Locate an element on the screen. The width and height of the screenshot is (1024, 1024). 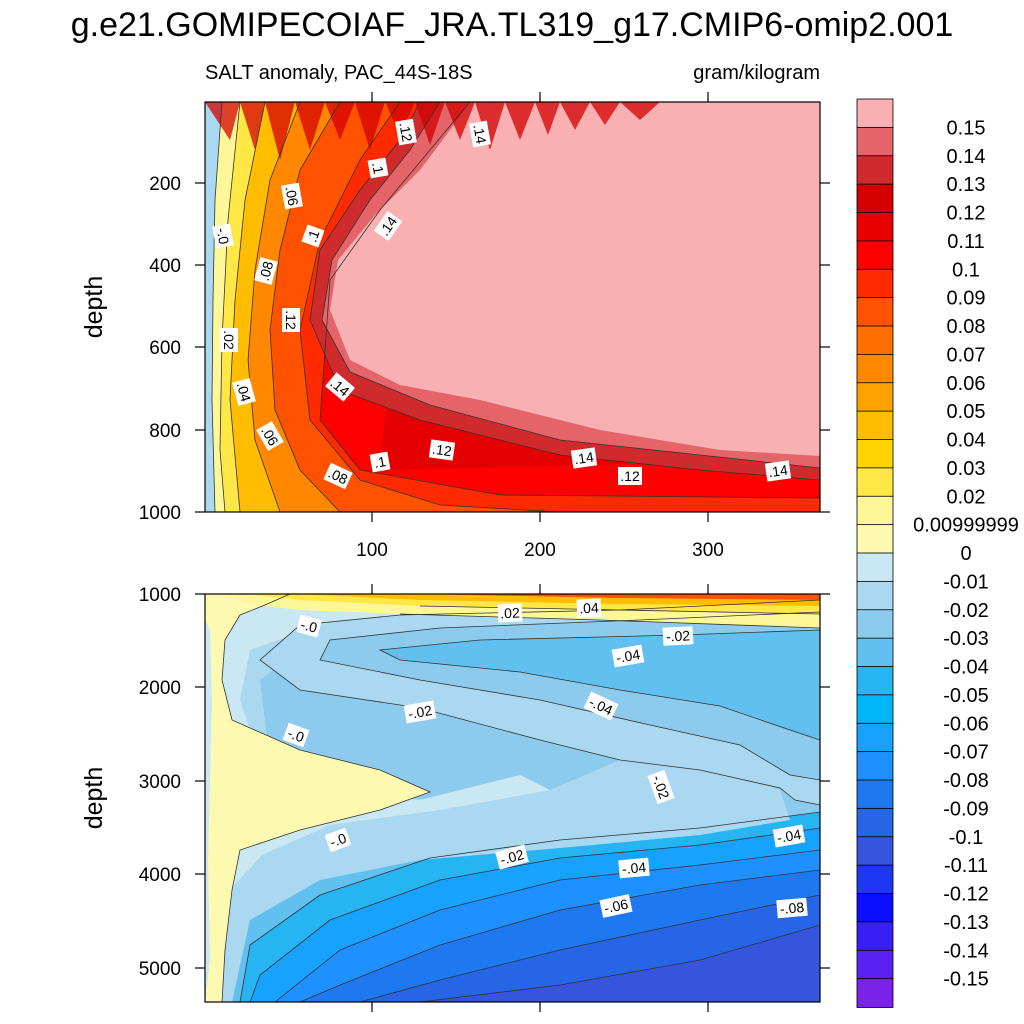
top-x-tick-label: 100 is located at coordinates (372, 550).